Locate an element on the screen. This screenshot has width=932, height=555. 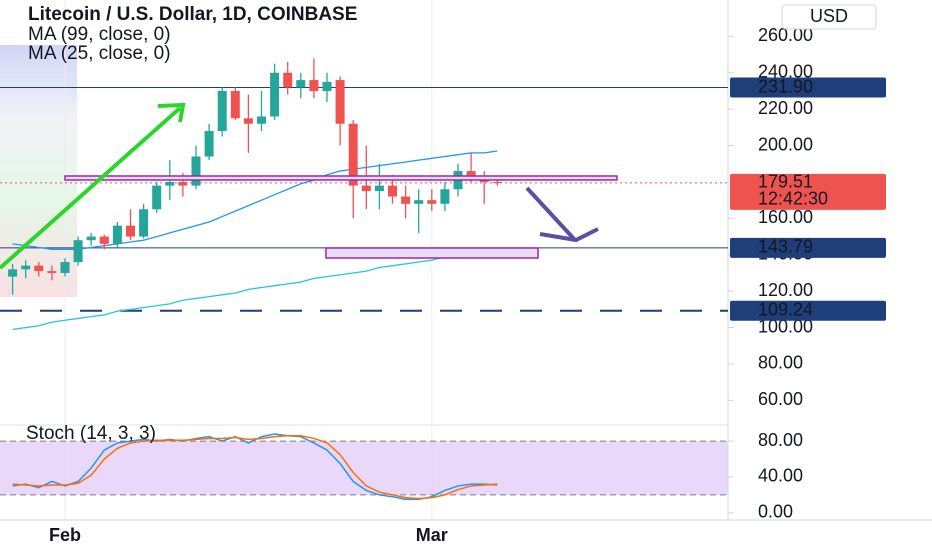
y-tick-label: 200.00 is located at coordinates (785, 144).